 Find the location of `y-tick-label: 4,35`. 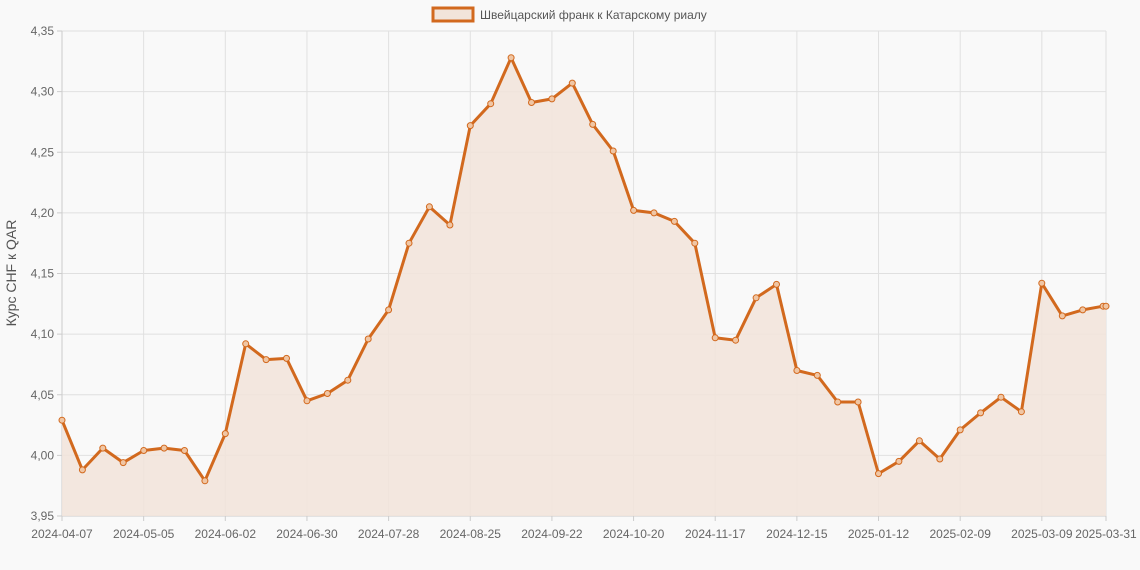

y-tick-label: 4,35 is located at coordinates (43, 31).